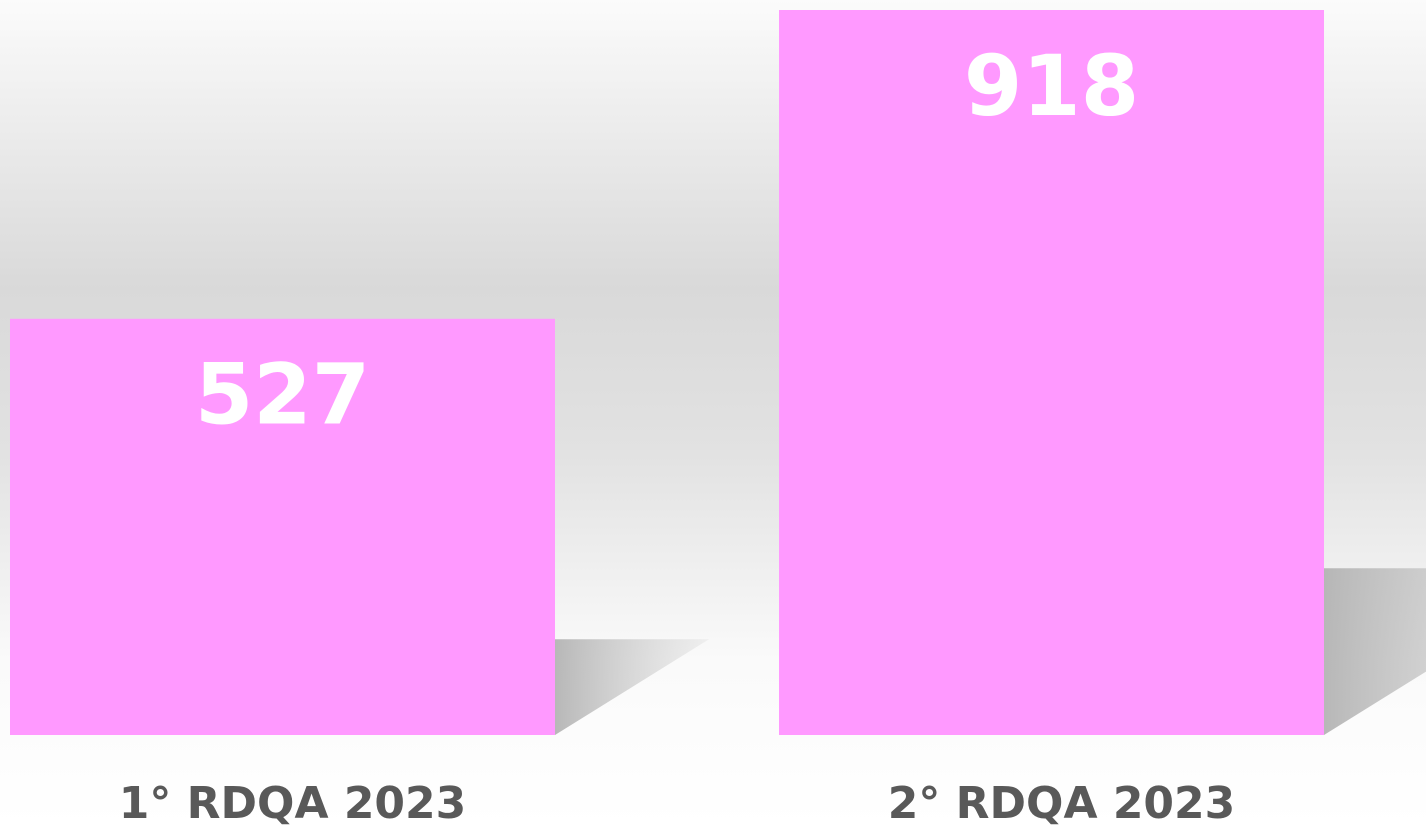 Image resolution: width=1426 pixels, height=826 pixels. What do you see at coordinates (1062, 802) in the screenshot?
I see `x-tick-label: 2° RDQA 2023` at bounding box center [1062, 802].